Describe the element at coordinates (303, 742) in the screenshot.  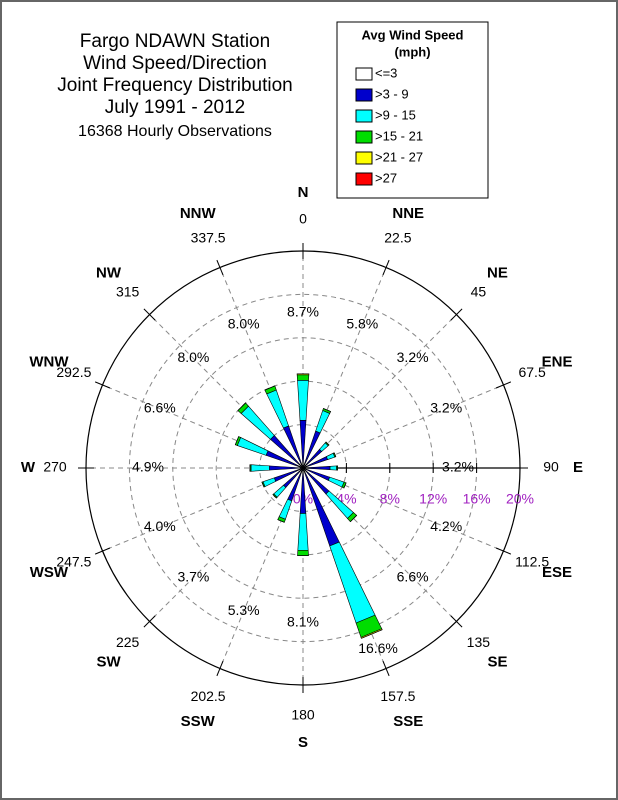
I see `direction-label: S` at that location.